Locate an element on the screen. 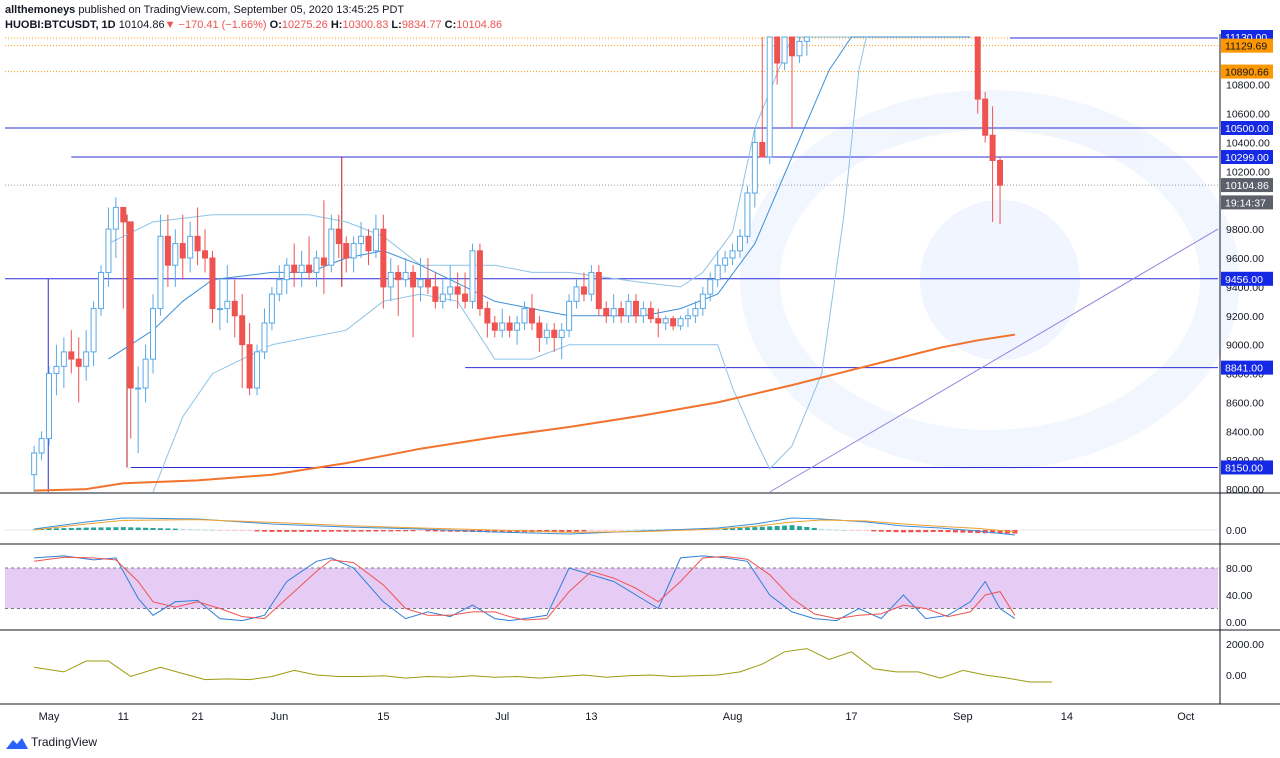  x-tick-label: 11 is located at coordinates (123, 717).